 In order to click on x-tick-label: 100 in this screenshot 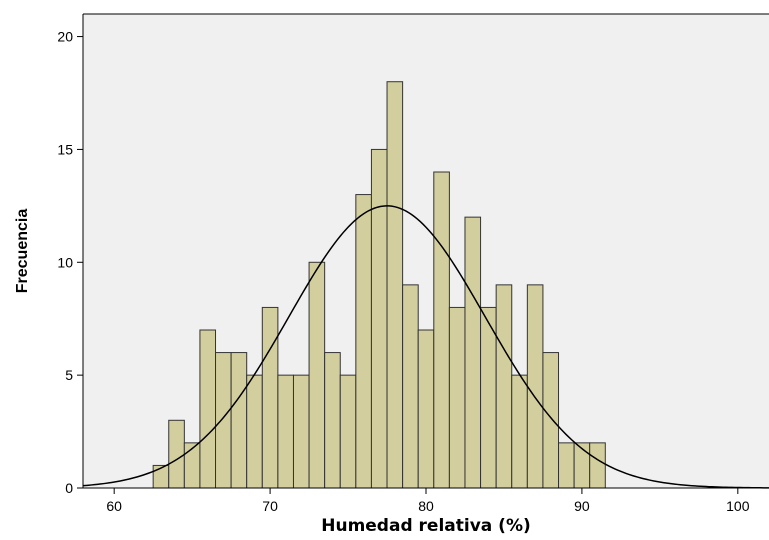, I will do `click(738, 506)`.